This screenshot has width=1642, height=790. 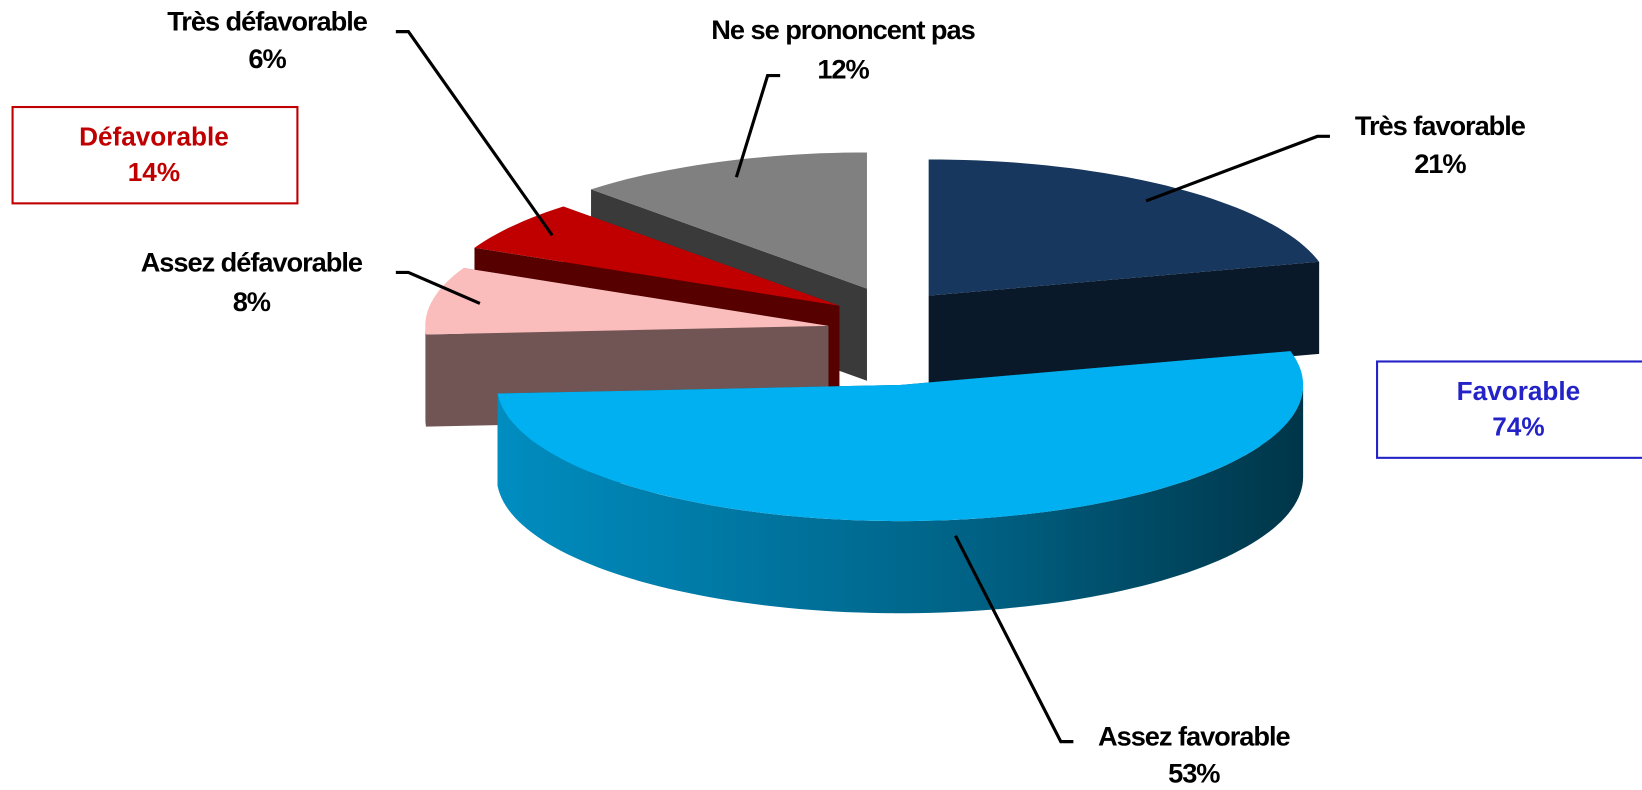 I want to click on value-label: 21%, so click(x=1440, y=163).